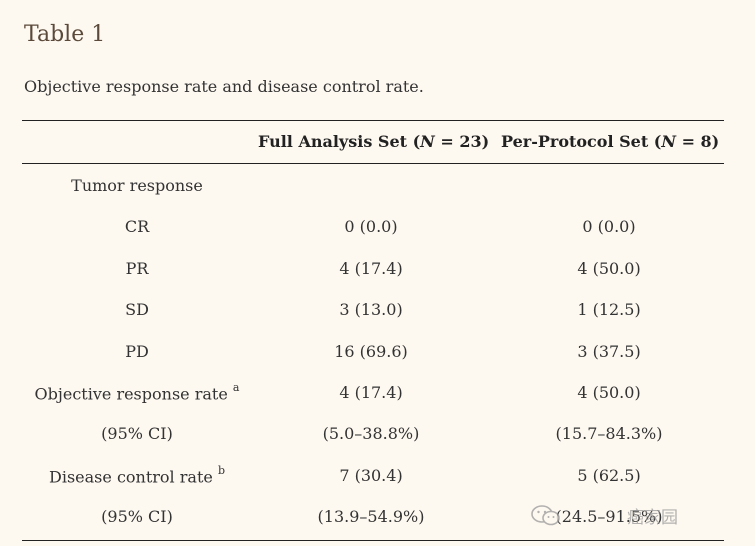 The width and height of the screenshot is (755, 546). I want to click on row-label: Disease control rate b, so click(137, 475).